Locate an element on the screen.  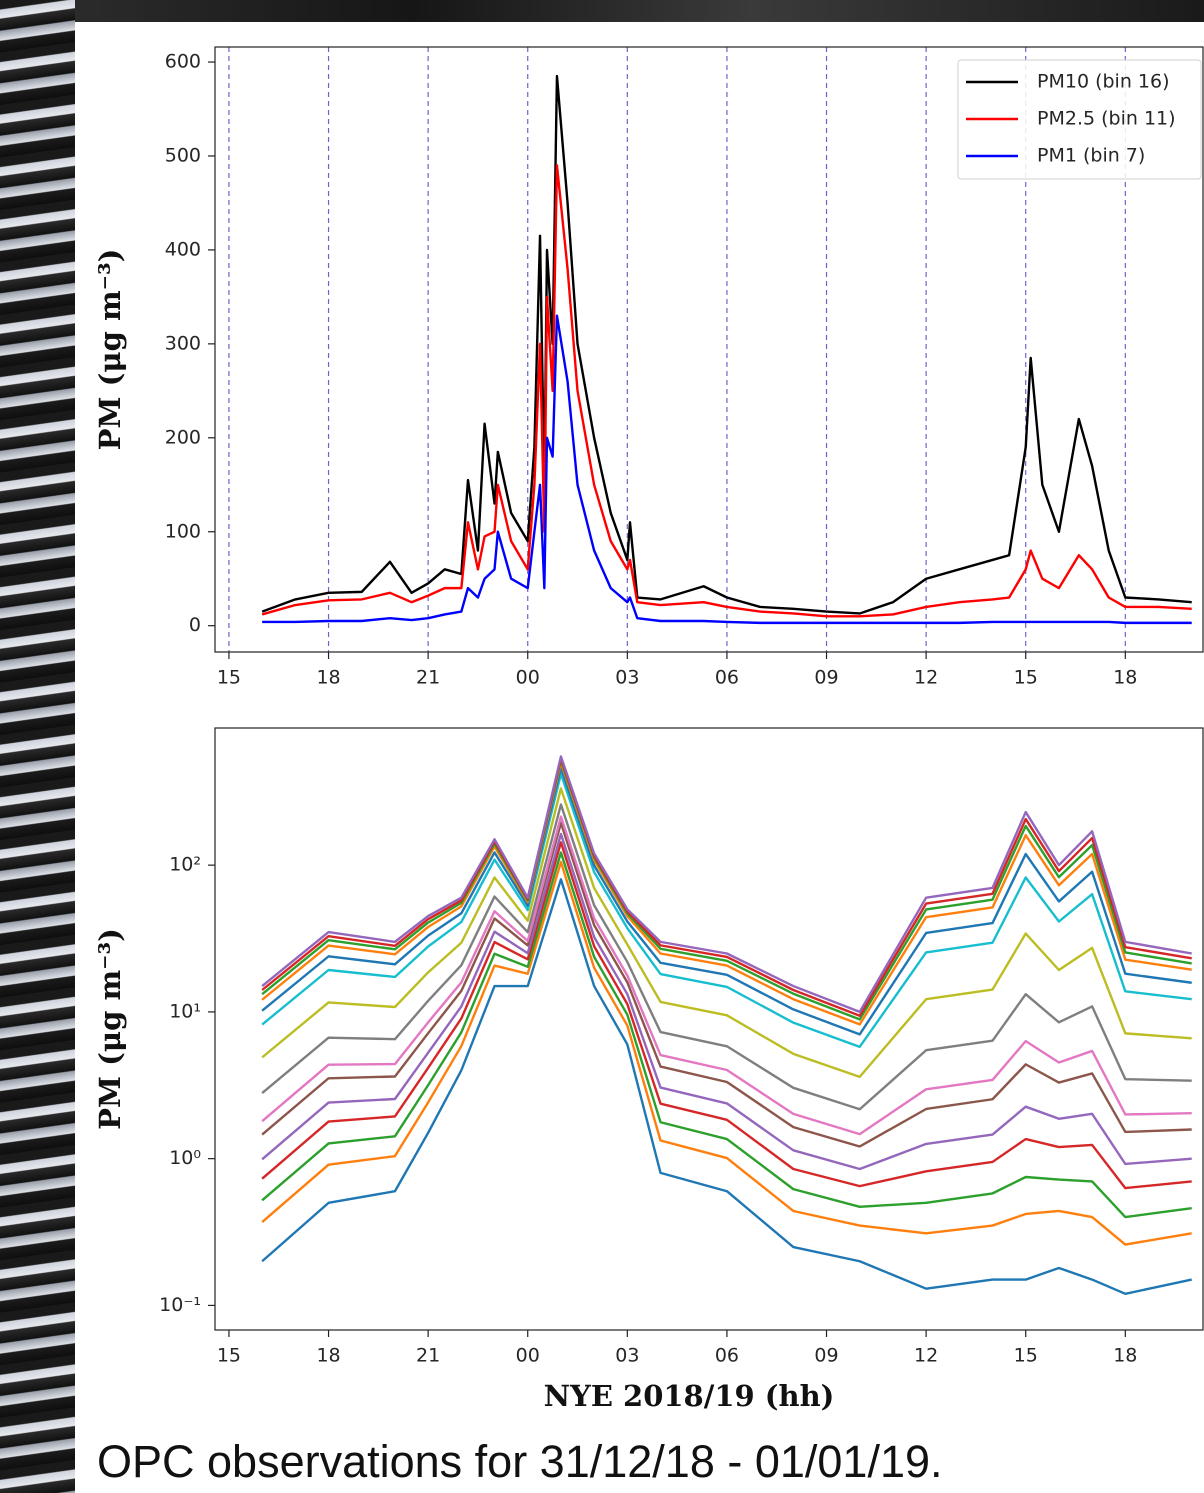
y-tick-label: 10⁻¹ is located at coordinates (180, 1305).